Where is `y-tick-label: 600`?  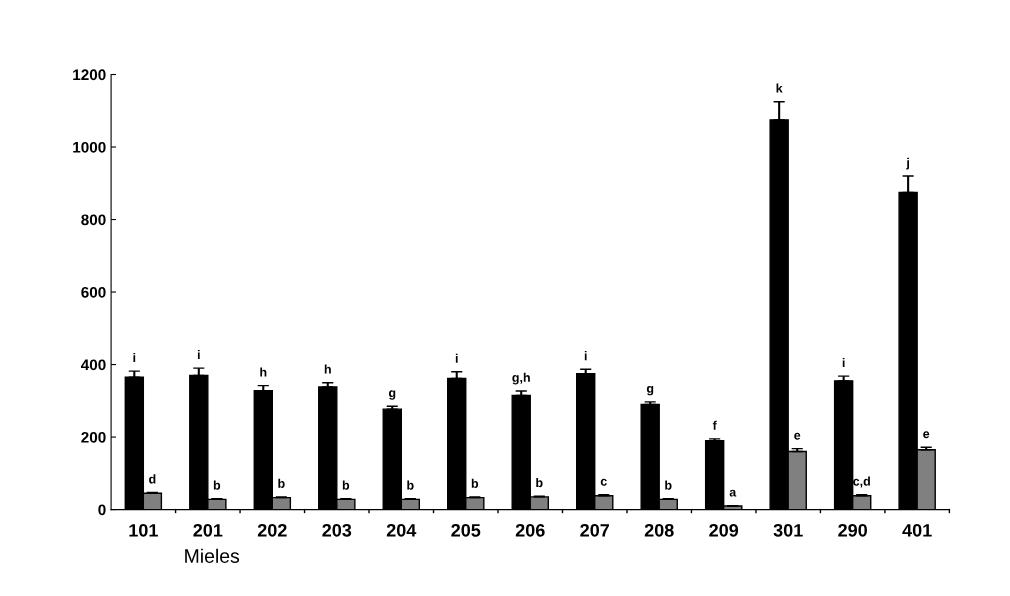
y-tick-label: 600 is located at coordinates (93, 292).